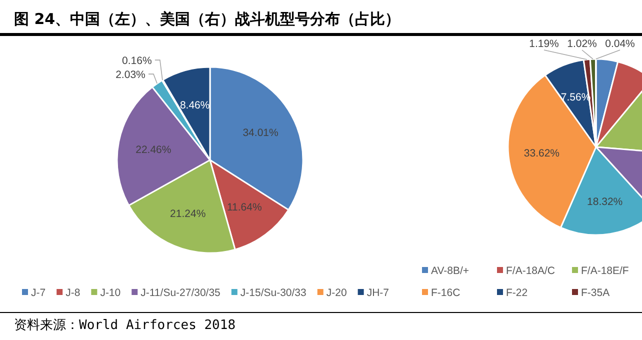 The image size is (642, 340). I want to click on legend-label: J-10, so click(110, 293).